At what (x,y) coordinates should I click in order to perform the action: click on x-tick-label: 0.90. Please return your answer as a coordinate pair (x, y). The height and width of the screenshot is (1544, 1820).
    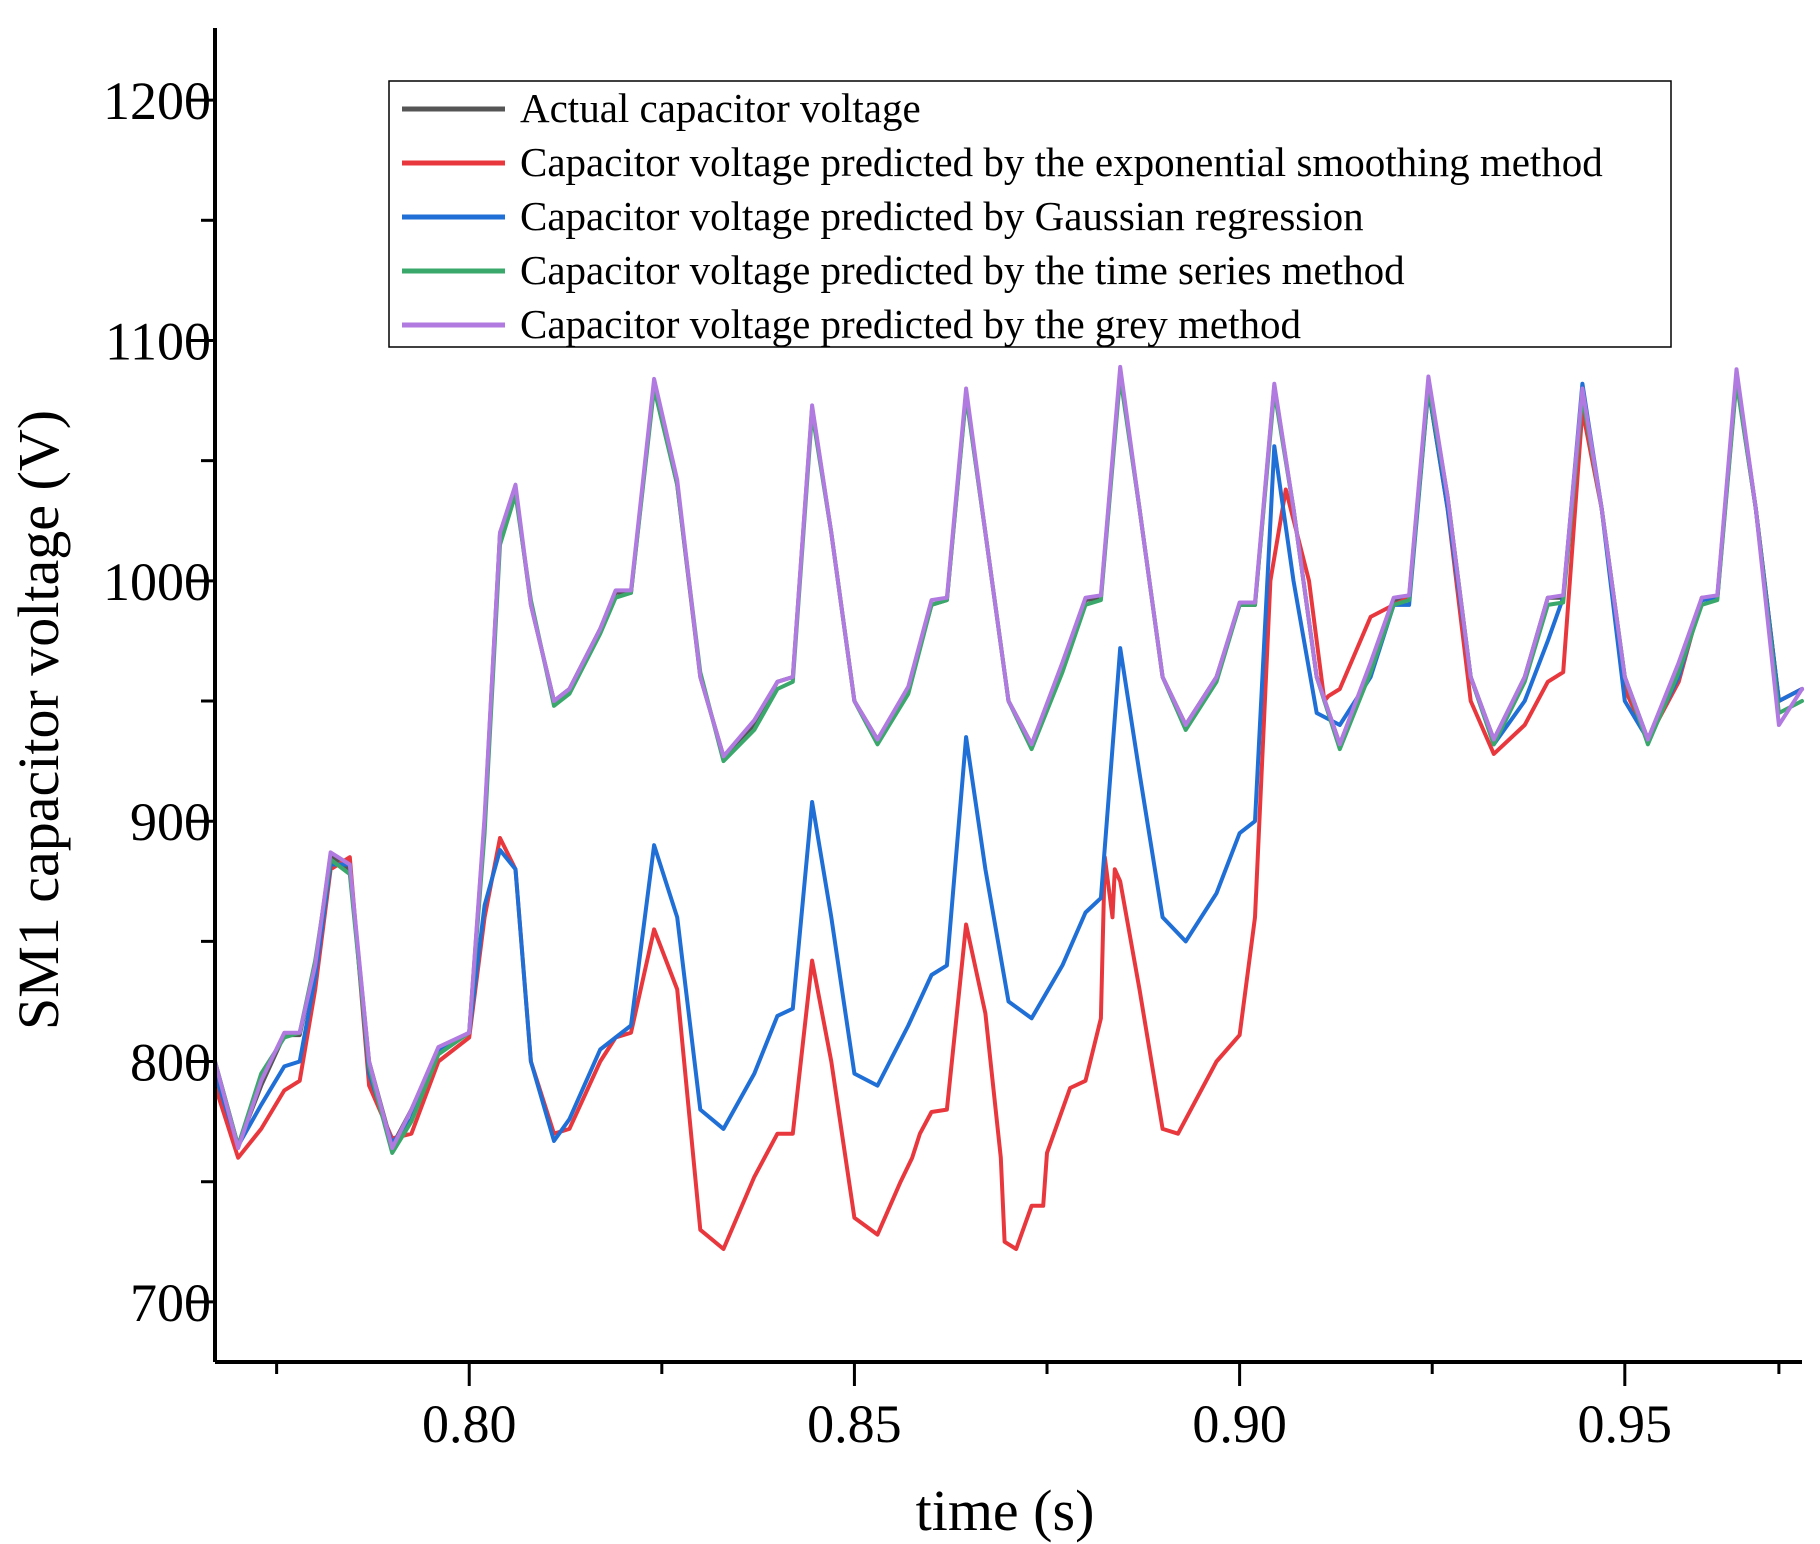
    Looking at the image, I should click on (1239, 1424).